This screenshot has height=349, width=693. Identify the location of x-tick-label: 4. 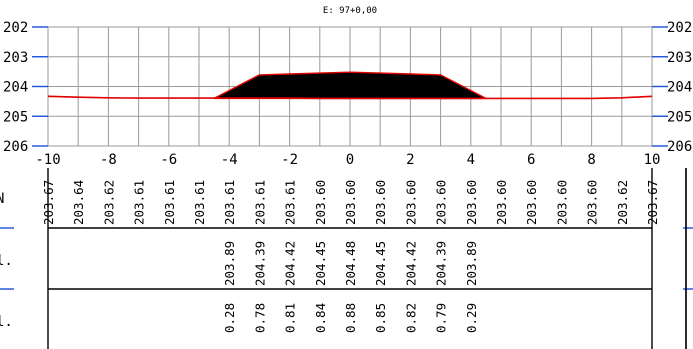
(471, 160).